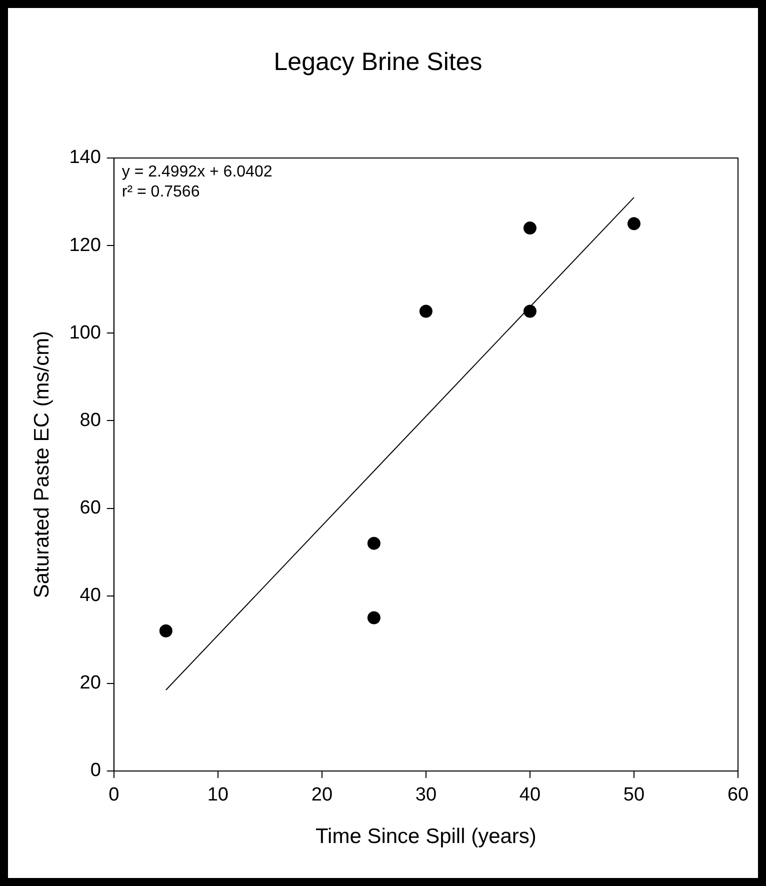  Describe the element at coordinates (378, 62) in the screenshot. I see `chart-title: Legacy Brine Sites` at that location.